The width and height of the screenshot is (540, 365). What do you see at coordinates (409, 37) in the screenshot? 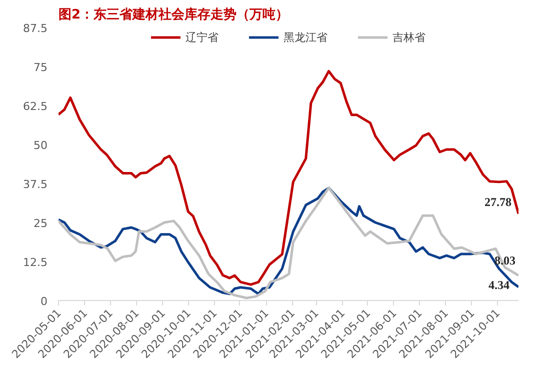
I see `legend-label: 吉林省` at bounding box center [409, 37].